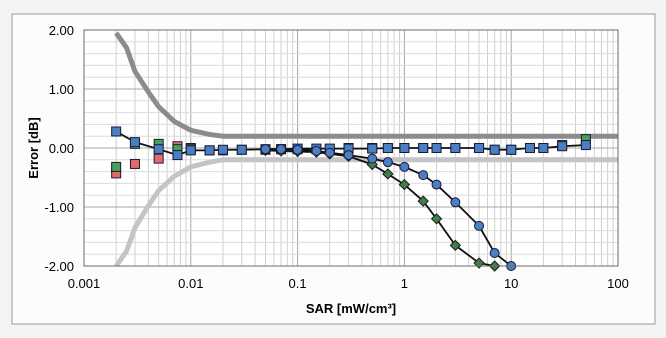  What do you see at coordinates (33, 147) in the screenshot?
I see `y-axis-label: Error [dB]` at bounding box center [33, 147].